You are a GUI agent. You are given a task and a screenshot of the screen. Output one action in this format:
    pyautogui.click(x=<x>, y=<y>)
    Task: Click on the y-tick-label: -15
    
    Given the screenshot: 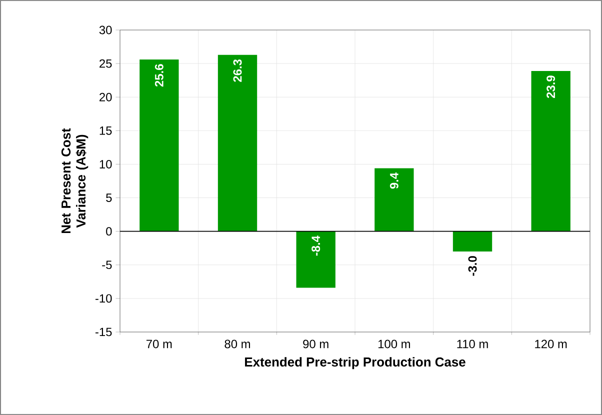 What is the action you would take?
    pyautogui.click(x=103, y=332)
    